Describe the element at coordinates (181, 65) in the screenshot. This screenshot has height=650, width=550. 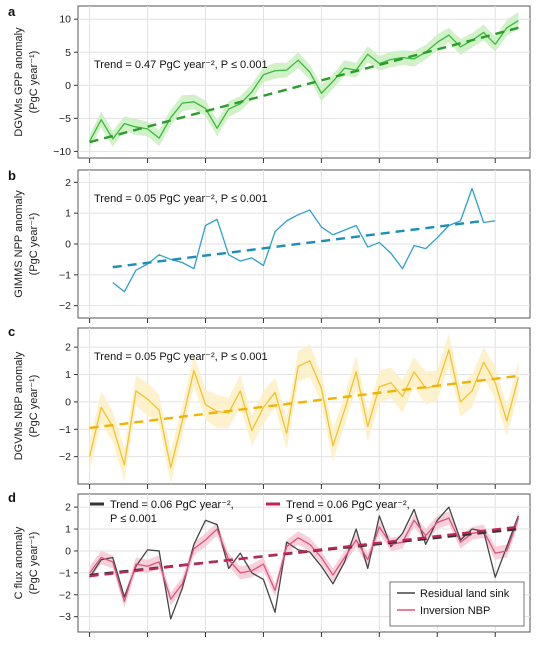
I see `trend-annotation: Trend = 0.47 PgC year⁻², P ≤ 0.001` at that location.